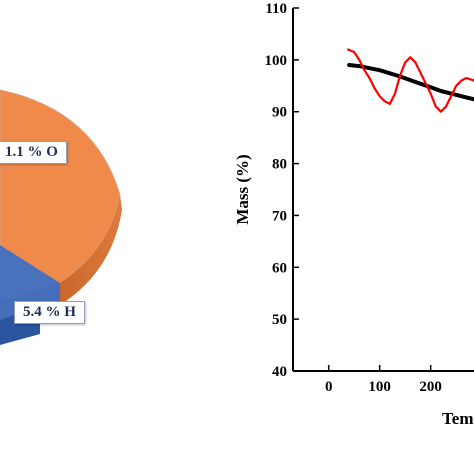 This screenshot has width=474, height=474. I want to click on y-tick-label: 90, so click(279, 113).